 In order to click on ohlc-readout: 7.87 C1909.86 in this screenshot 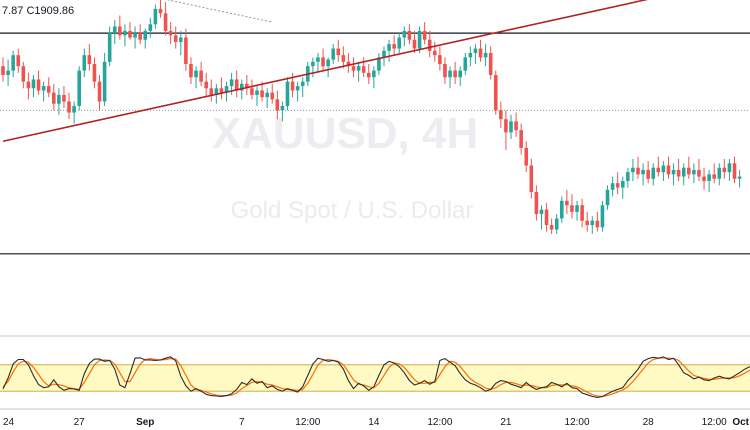, I will do `click(38, 11)`.